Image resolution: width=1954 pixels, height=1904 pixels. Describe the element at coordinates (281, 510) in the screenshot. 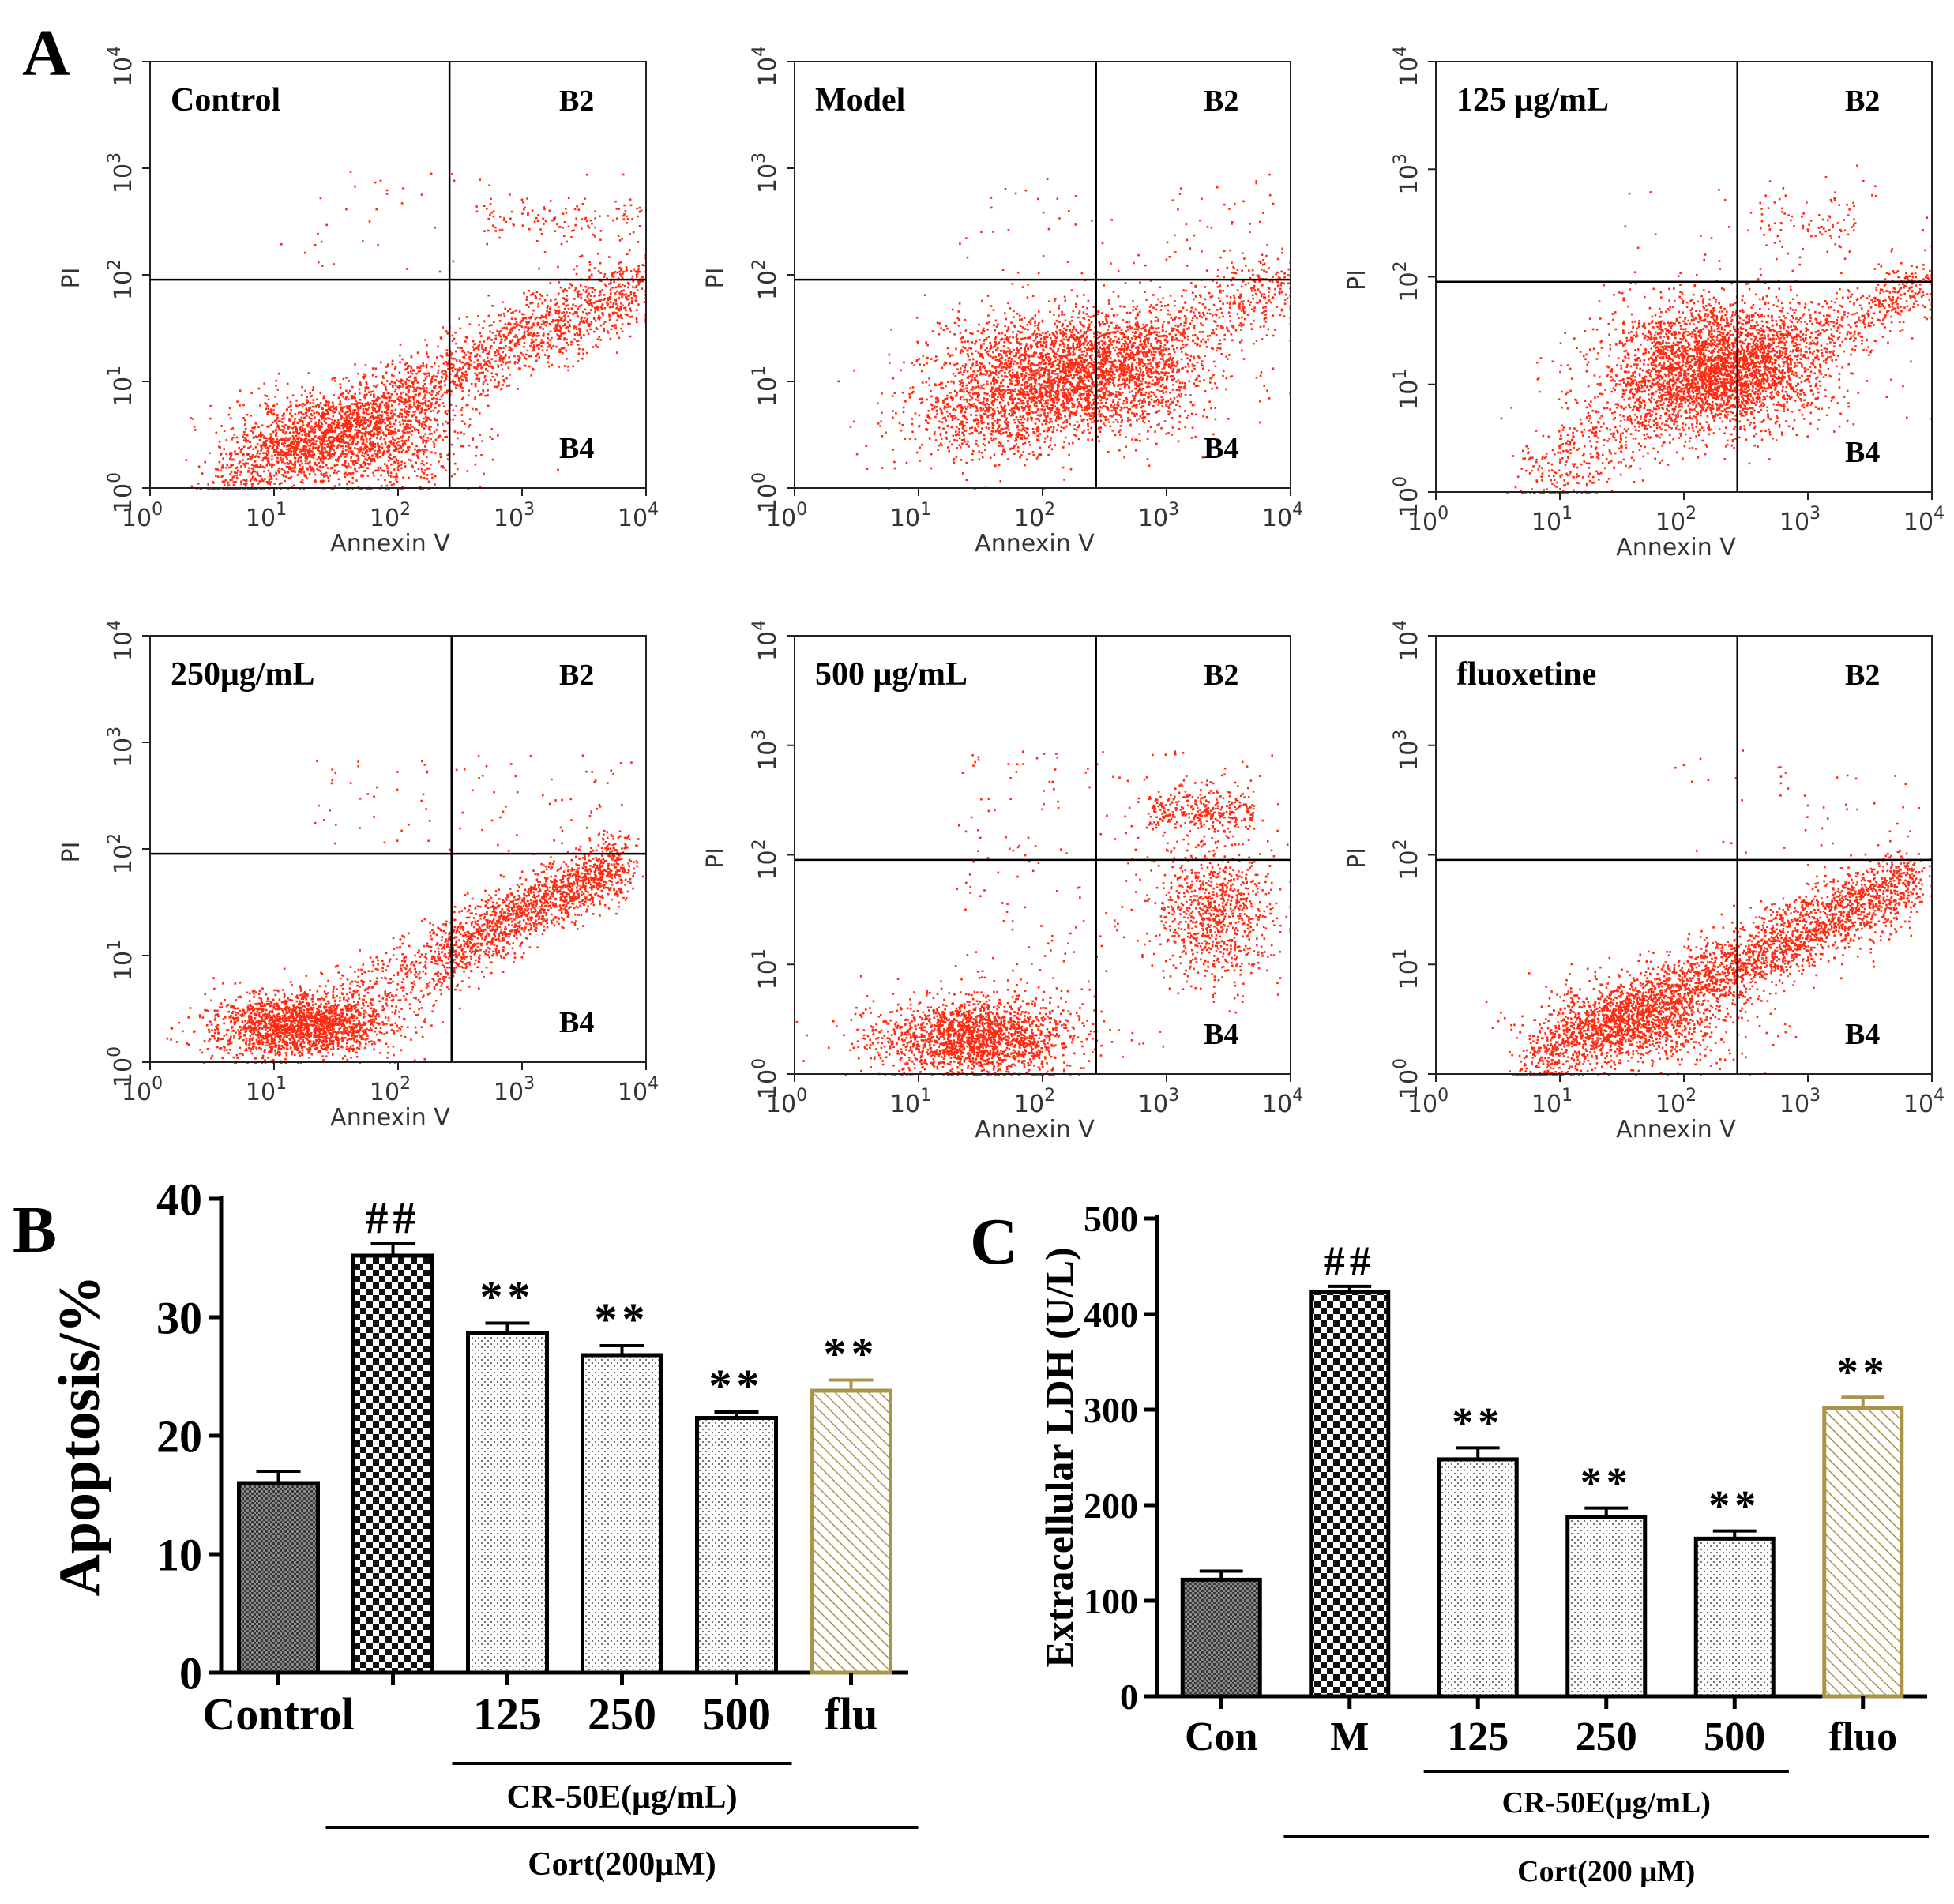

I see `tick-exponent: 1` at that location.